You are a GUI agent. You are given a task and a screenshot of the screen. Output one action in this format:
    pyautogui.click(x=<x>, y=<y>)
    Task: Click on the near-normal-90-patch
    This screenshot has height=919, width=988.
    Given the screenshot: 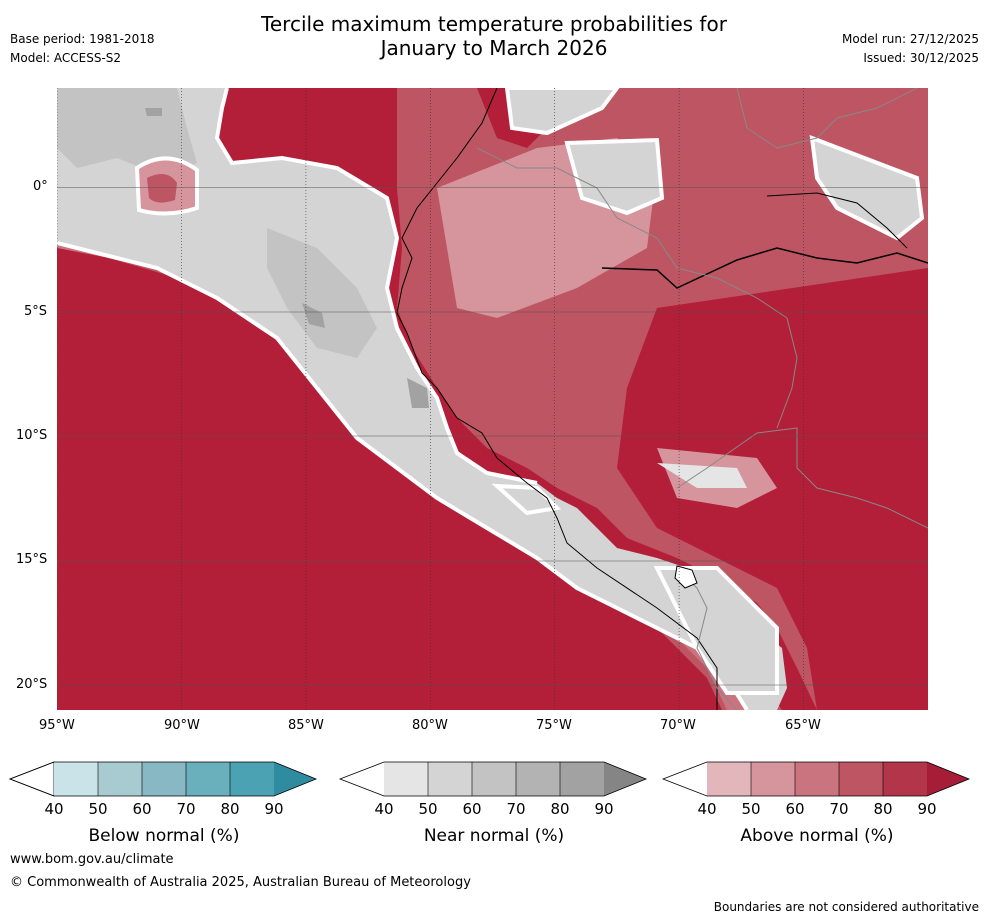 What is the action you would take?
    pyautogui.click(x=313, y=315)
    